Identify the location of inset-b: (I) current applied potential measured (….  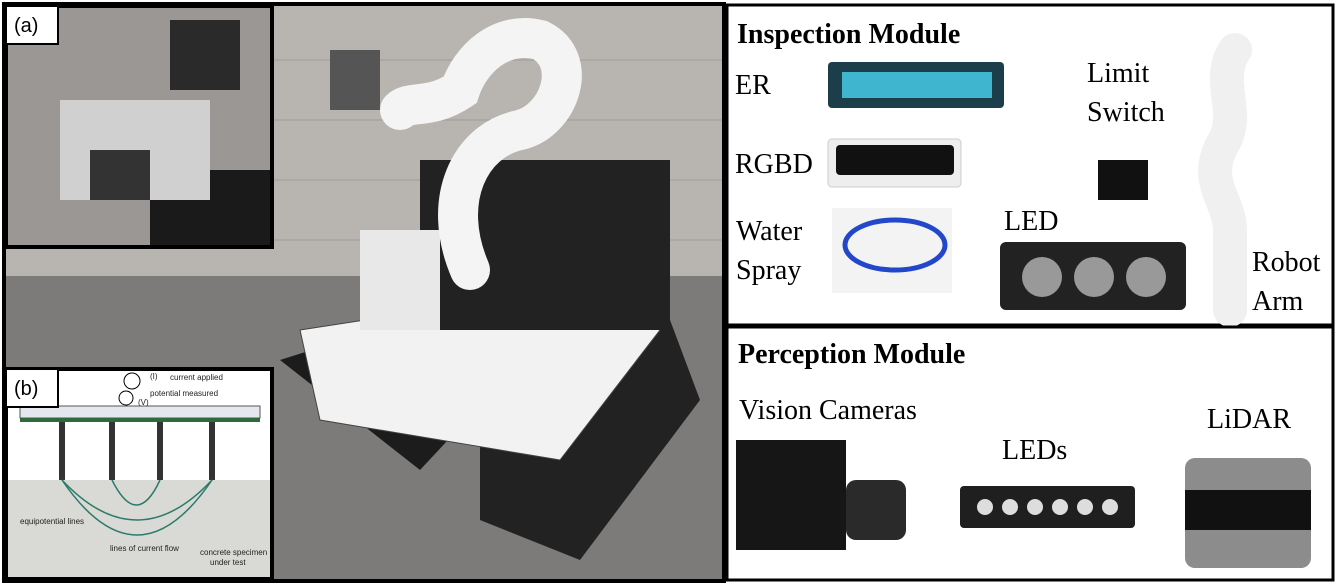
(139, 474).